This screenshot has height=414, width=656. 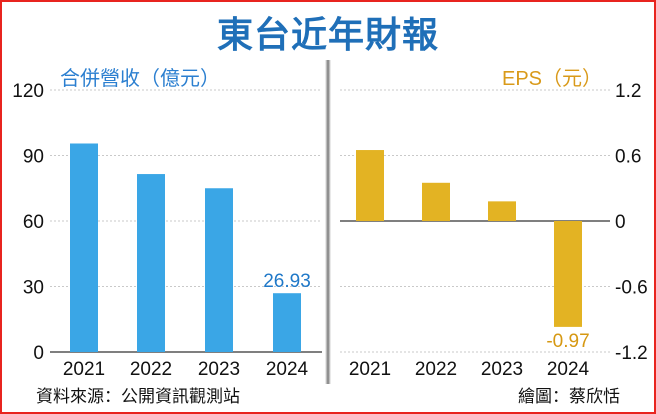 What do you see at coordinates (33, 222) in the screenshot?
I see `revenue-ytick-label: 60` at bounding box center [33, 222].